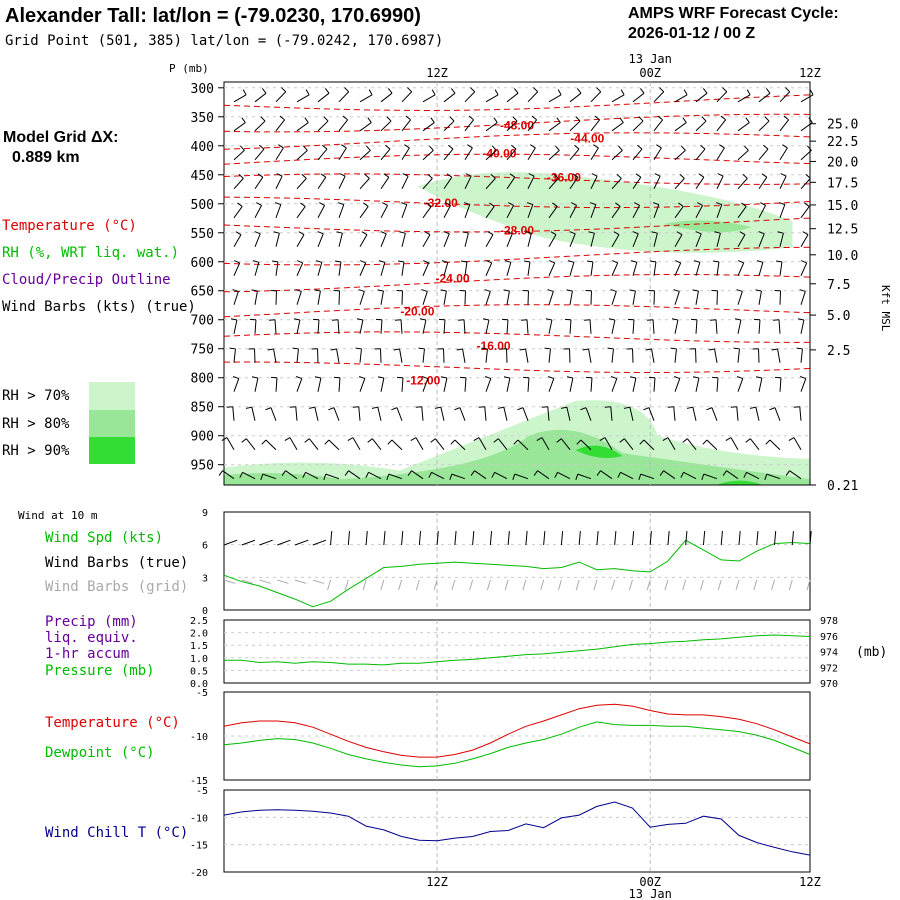 The image size is (900, 900). What do you see at coordinates (116, 587) in the screenshot?
I see `wind-barbs-grid-label: Wind Barbs (grid)` at bounding box center [116, 587].